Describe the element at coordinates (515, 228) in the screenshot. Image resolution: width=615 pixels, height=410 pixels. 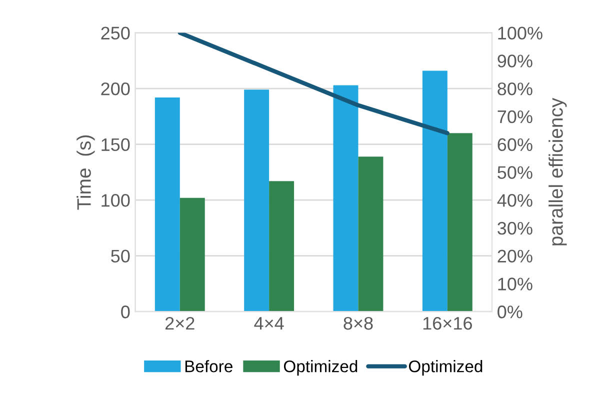
I see `y2-tick-label: 30%` at that location.